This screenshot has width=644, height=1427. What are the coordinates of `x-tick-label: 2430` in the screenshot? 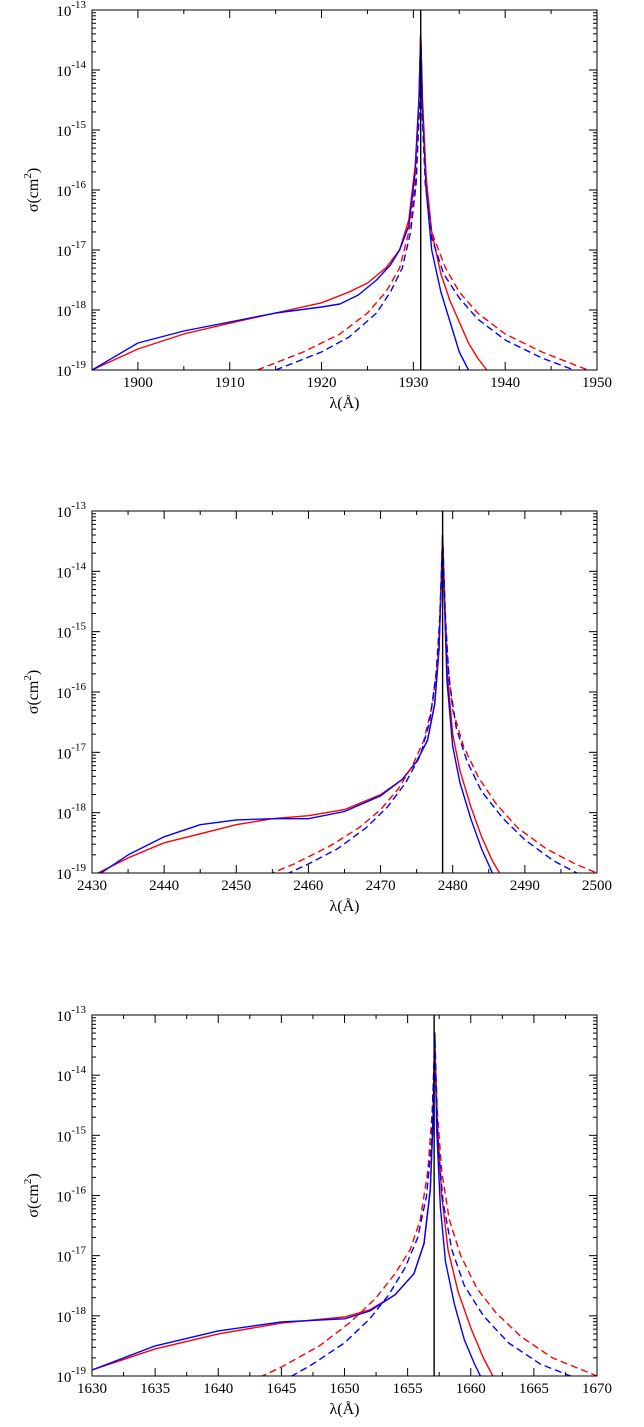 It's located at (92, 886).